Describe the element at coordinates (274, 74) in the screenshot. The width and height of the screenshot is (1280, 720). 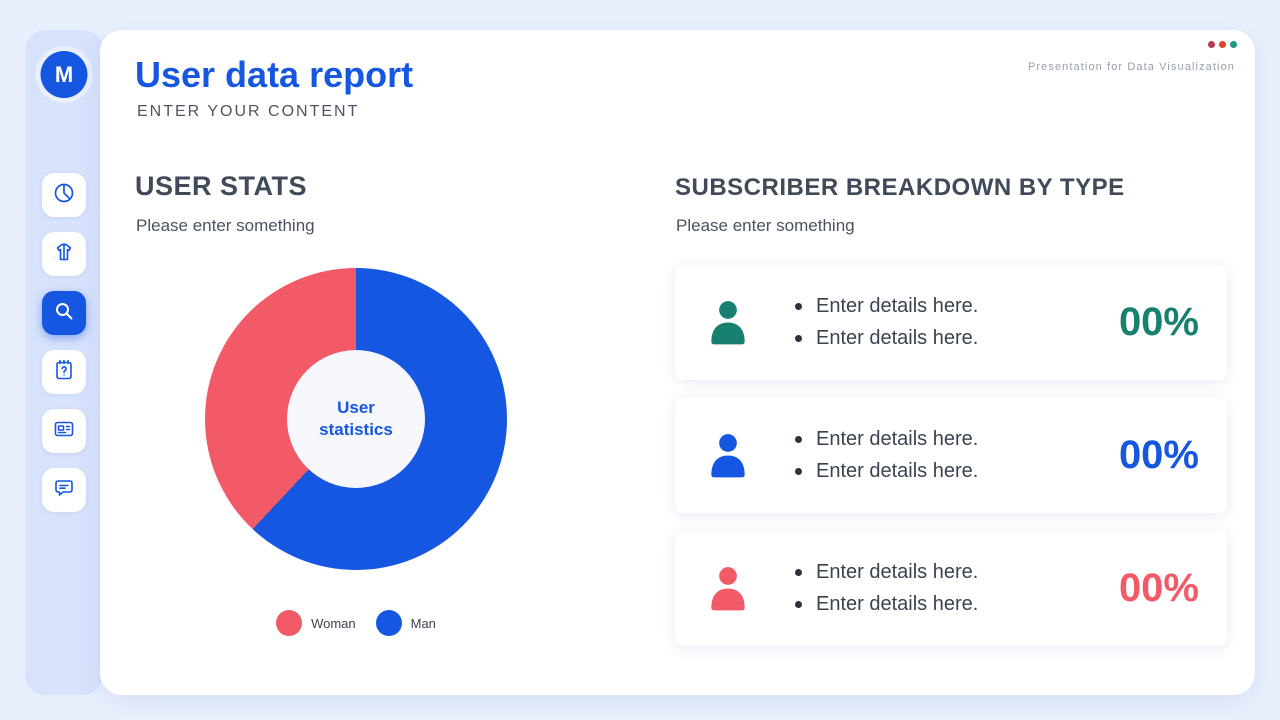
I see `page-title: User data report` at that location.